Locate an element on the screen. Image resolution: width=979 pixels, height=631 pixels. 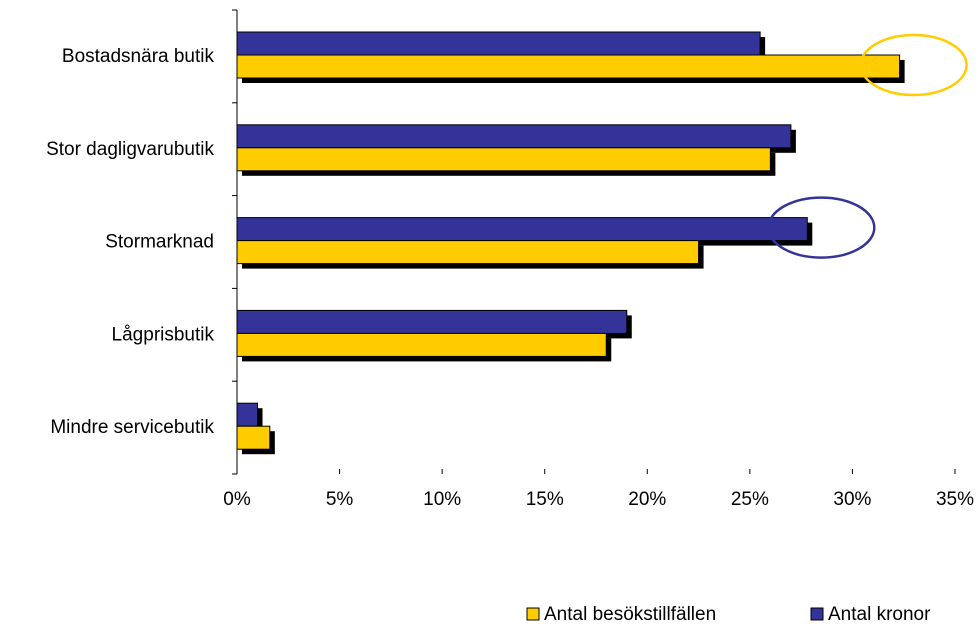
x-tick-label: 0% is located at coordinates (237, 499).